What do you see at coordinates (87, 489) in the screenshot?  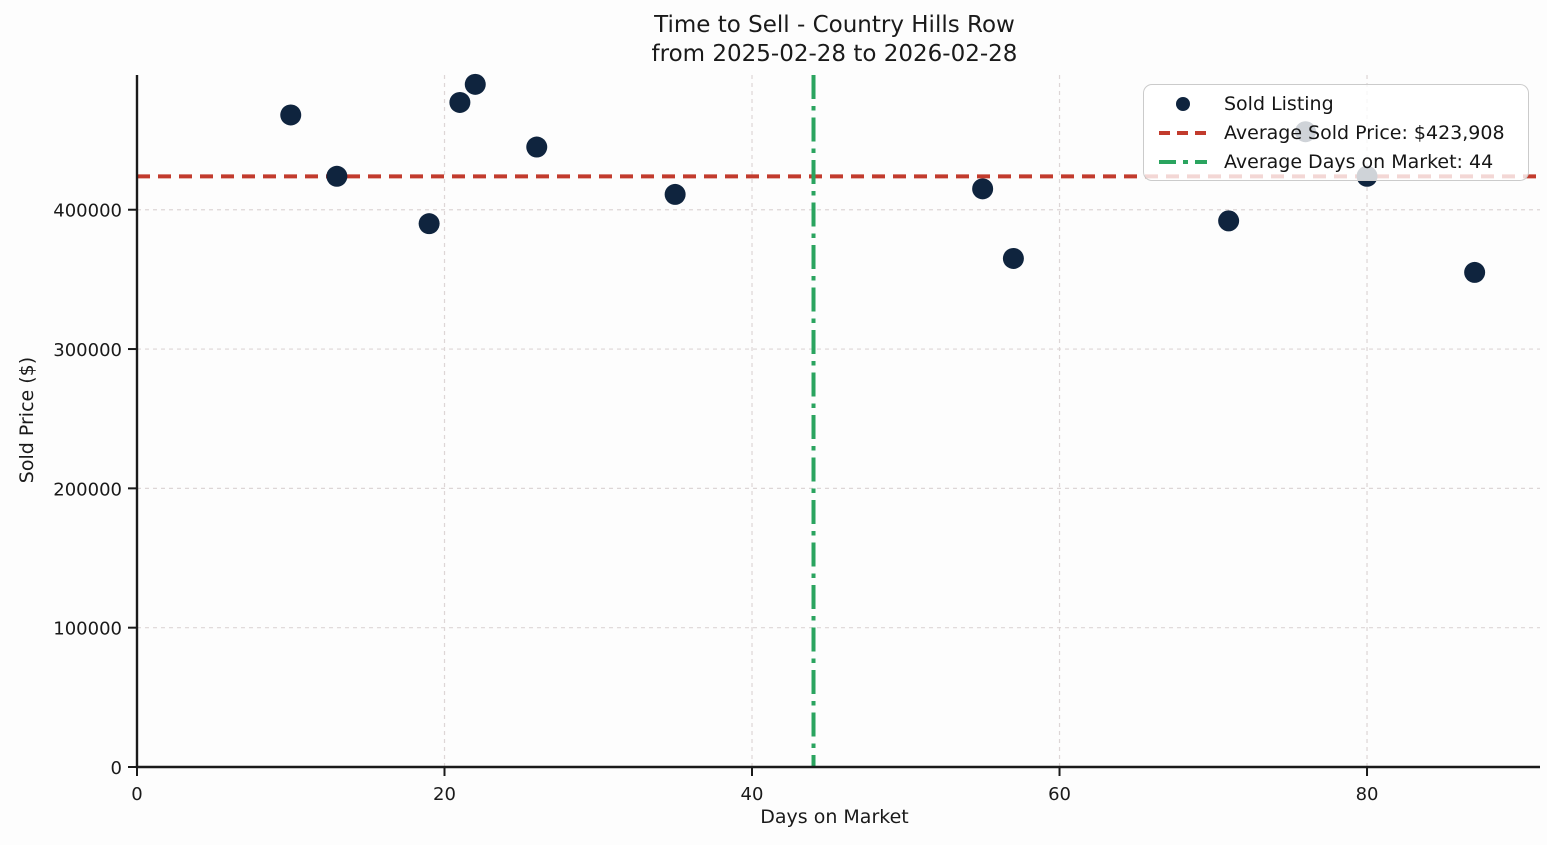 I see `svg-text: 200000` at bounding box center [87, 489].